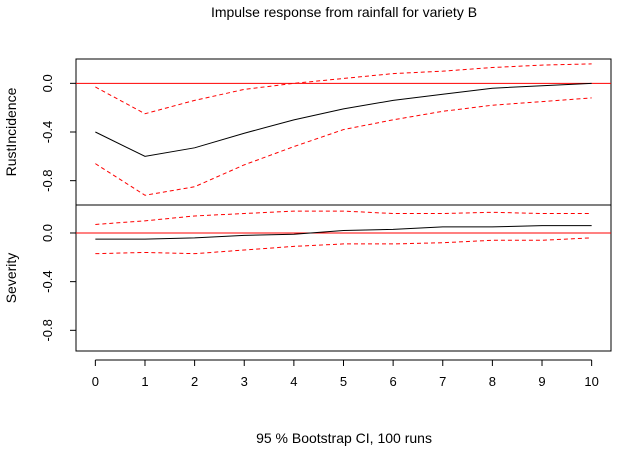 Image resolution: width=623 pixels, height=449 pixels. What do you see at coordinates (293, 381) in the screenshot?
I see `x-tick-label: 4` at bounding box center [293, 381].